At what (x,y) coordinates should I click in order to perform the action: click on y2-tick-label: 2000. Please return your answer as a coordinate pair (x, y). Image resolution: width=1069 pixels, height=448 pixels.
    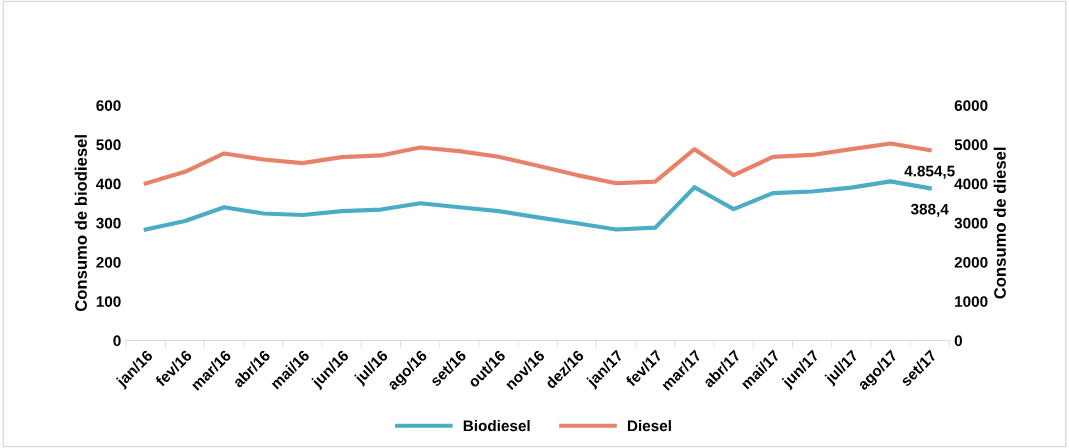
    Looking at the image, I should click on (971, 262).